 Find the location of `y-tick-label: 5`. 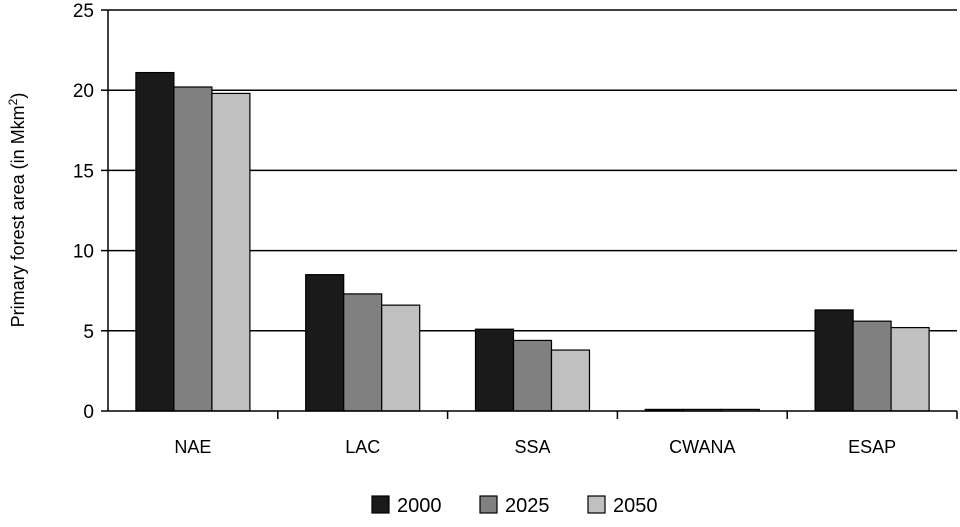

y-tick-label: 5 is located at coordinates (88, 332).